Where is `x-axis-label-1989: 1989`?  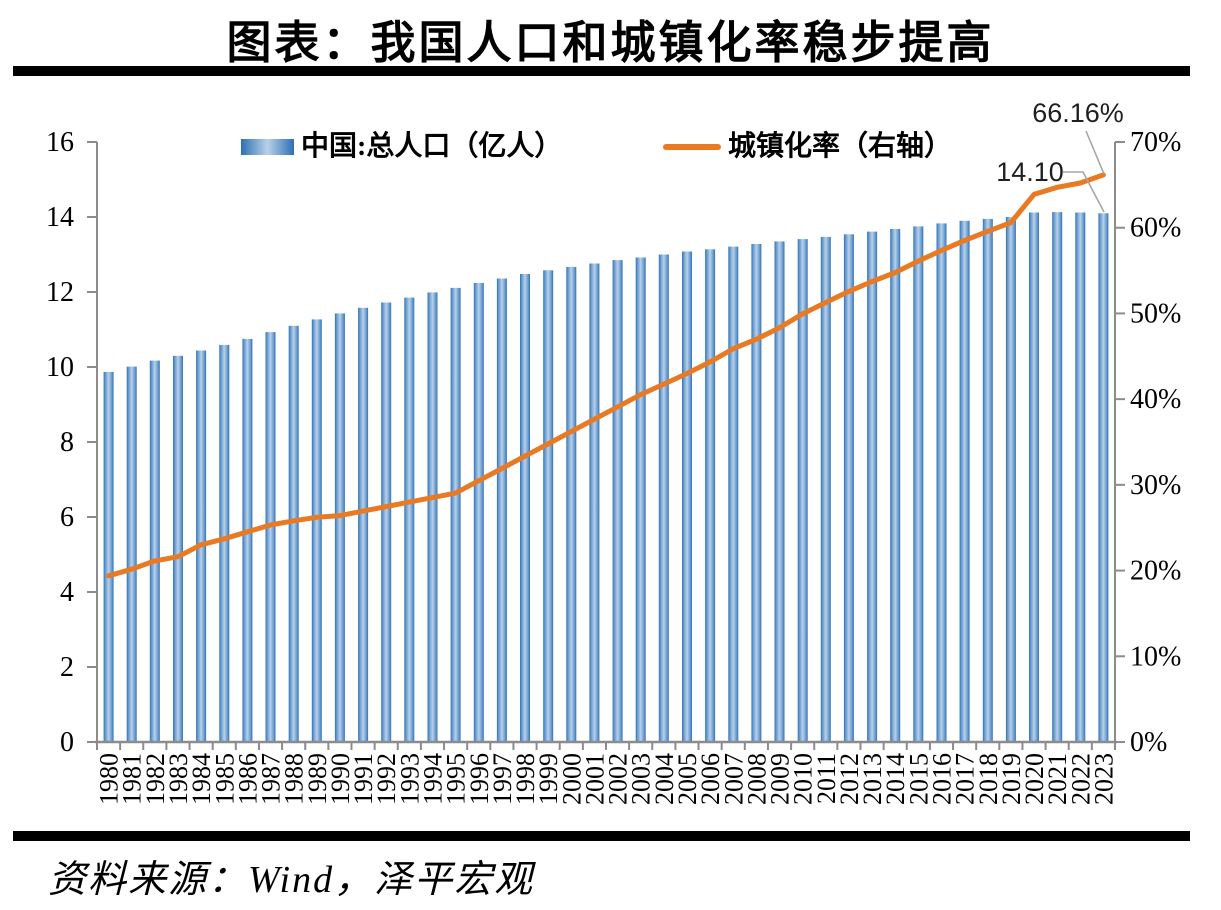
x-axis-label-1989: 1989 is located at coordinates (317, 779).